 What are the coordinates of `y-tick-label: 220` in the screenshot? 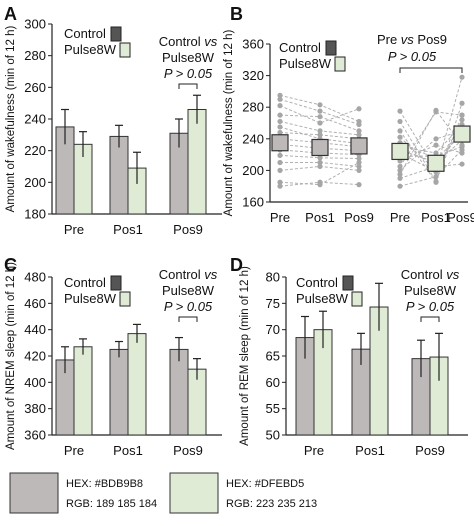 It's located at (35, 150).